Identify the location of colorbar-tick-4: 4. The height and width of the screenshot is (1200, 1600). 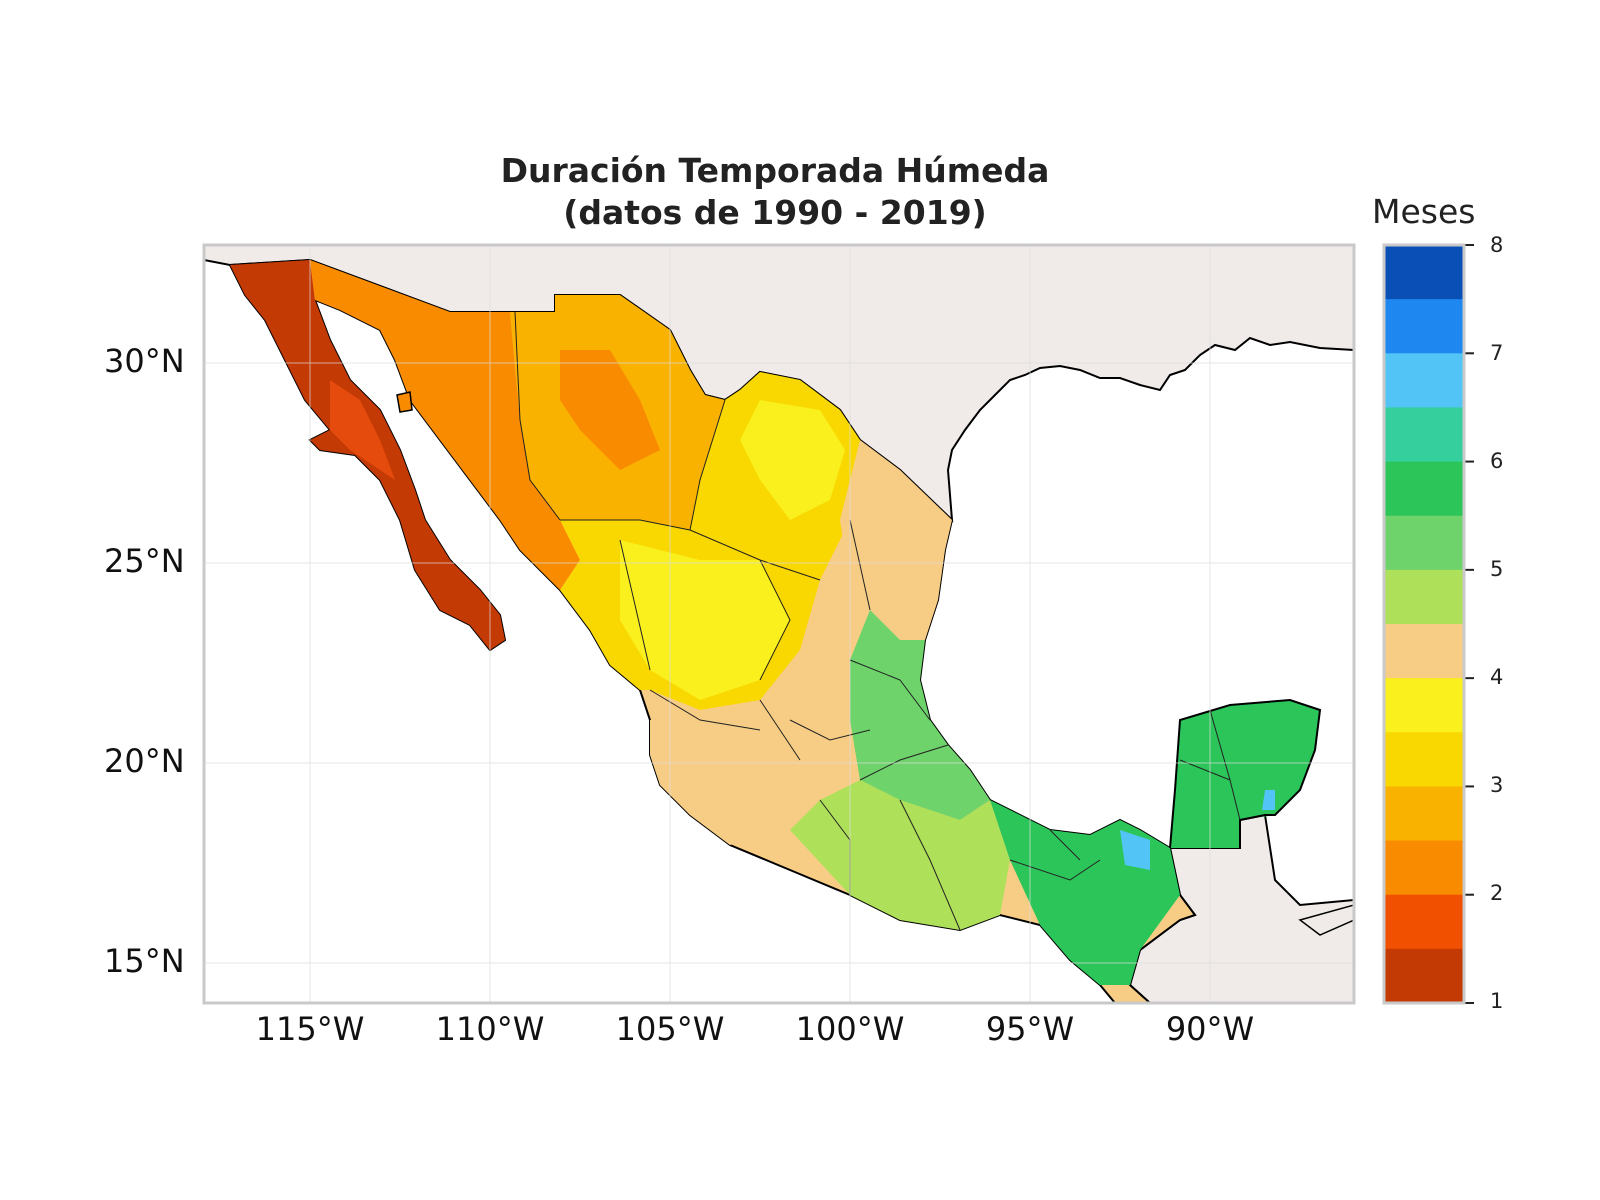
(1497, 677).